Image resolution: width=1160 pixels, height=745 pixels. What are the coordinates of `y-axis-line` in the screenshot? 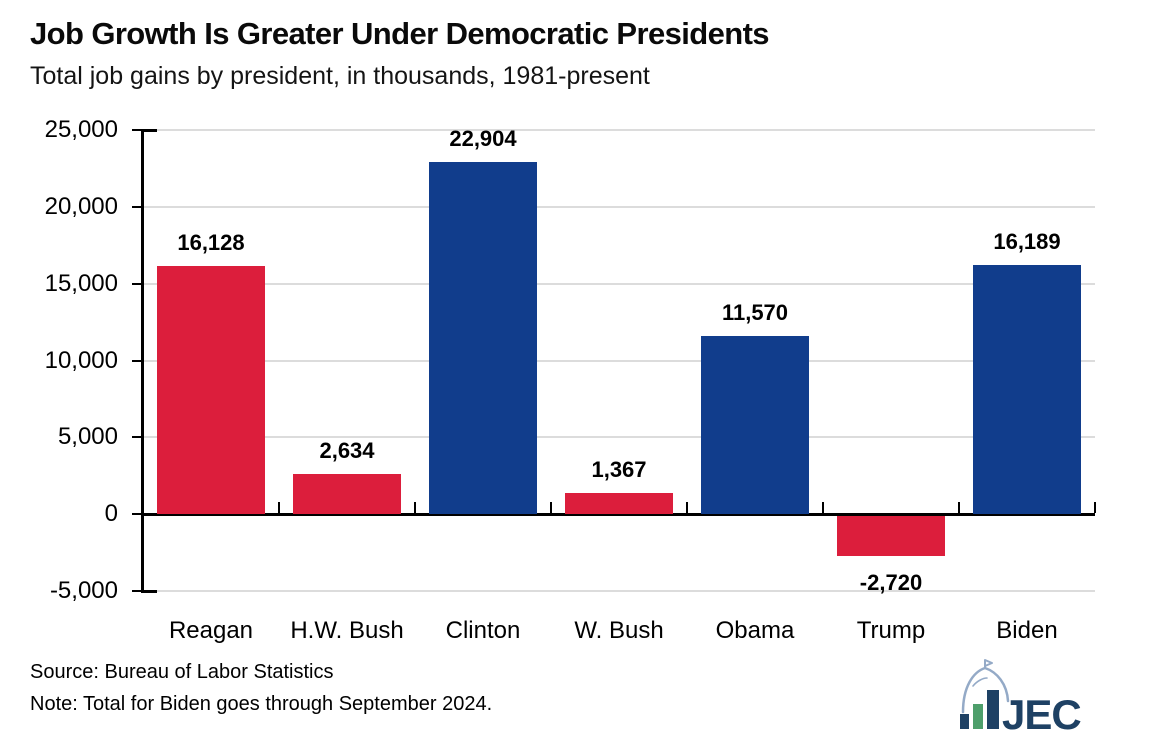 It's located at (142, 361).